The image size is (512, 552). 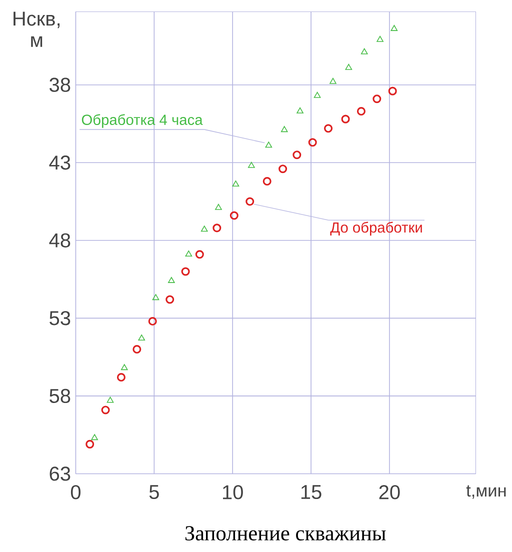 What do you see at coordinates (486, 492) in the screenshot?
I see `x-axis-title: t,мин` at bounding box center [486, 492].